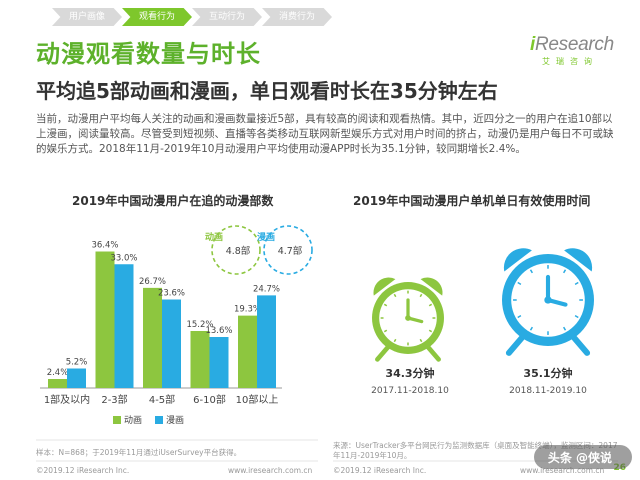 The height and width of the screenshot is (480, 640). Describe the element at coordinates (297, 17) in the screenshot. I see `tab-consumption-behavior: 消费行为` at that location.